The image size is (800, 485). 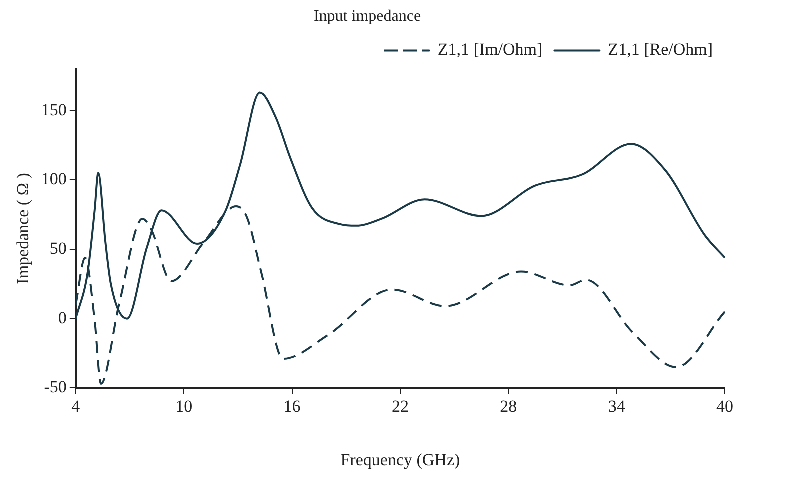 What do you see at coordinates (23, 228) in the screenshot?
I see `y-axis-title: Impedance ( Ω )` at bounding box center [23, 228].